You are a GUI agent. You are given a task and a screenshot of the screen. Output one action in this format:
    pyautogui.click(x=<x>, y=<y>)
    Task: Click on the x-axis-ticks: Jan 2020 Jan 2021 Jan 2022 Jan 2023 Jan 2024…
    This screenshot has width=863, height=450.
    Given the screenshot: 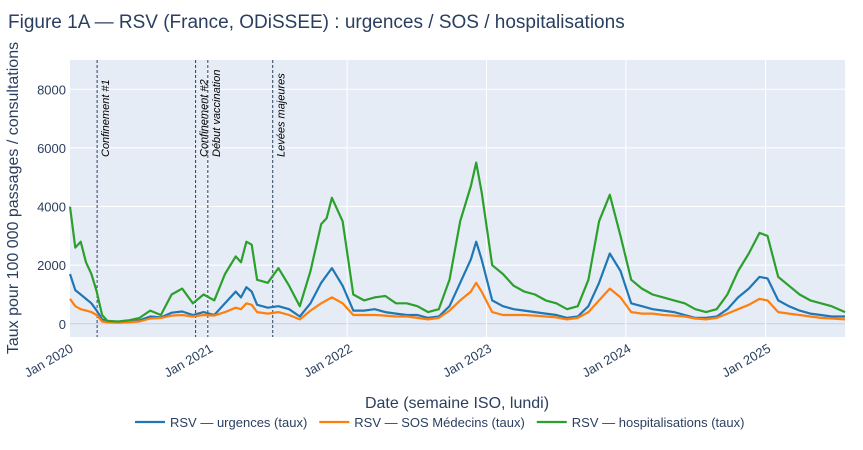 What is the action you would take?
    pyautogui.click(x=397, y=361)
    